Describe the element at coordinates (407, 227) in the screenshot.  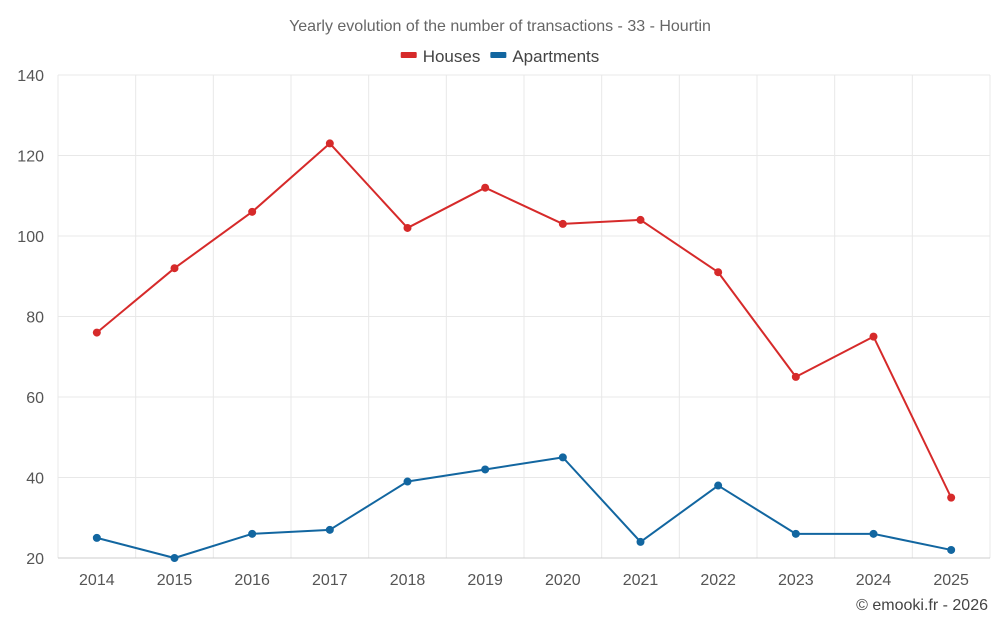
I see `data-point-houses-2018` at that location.